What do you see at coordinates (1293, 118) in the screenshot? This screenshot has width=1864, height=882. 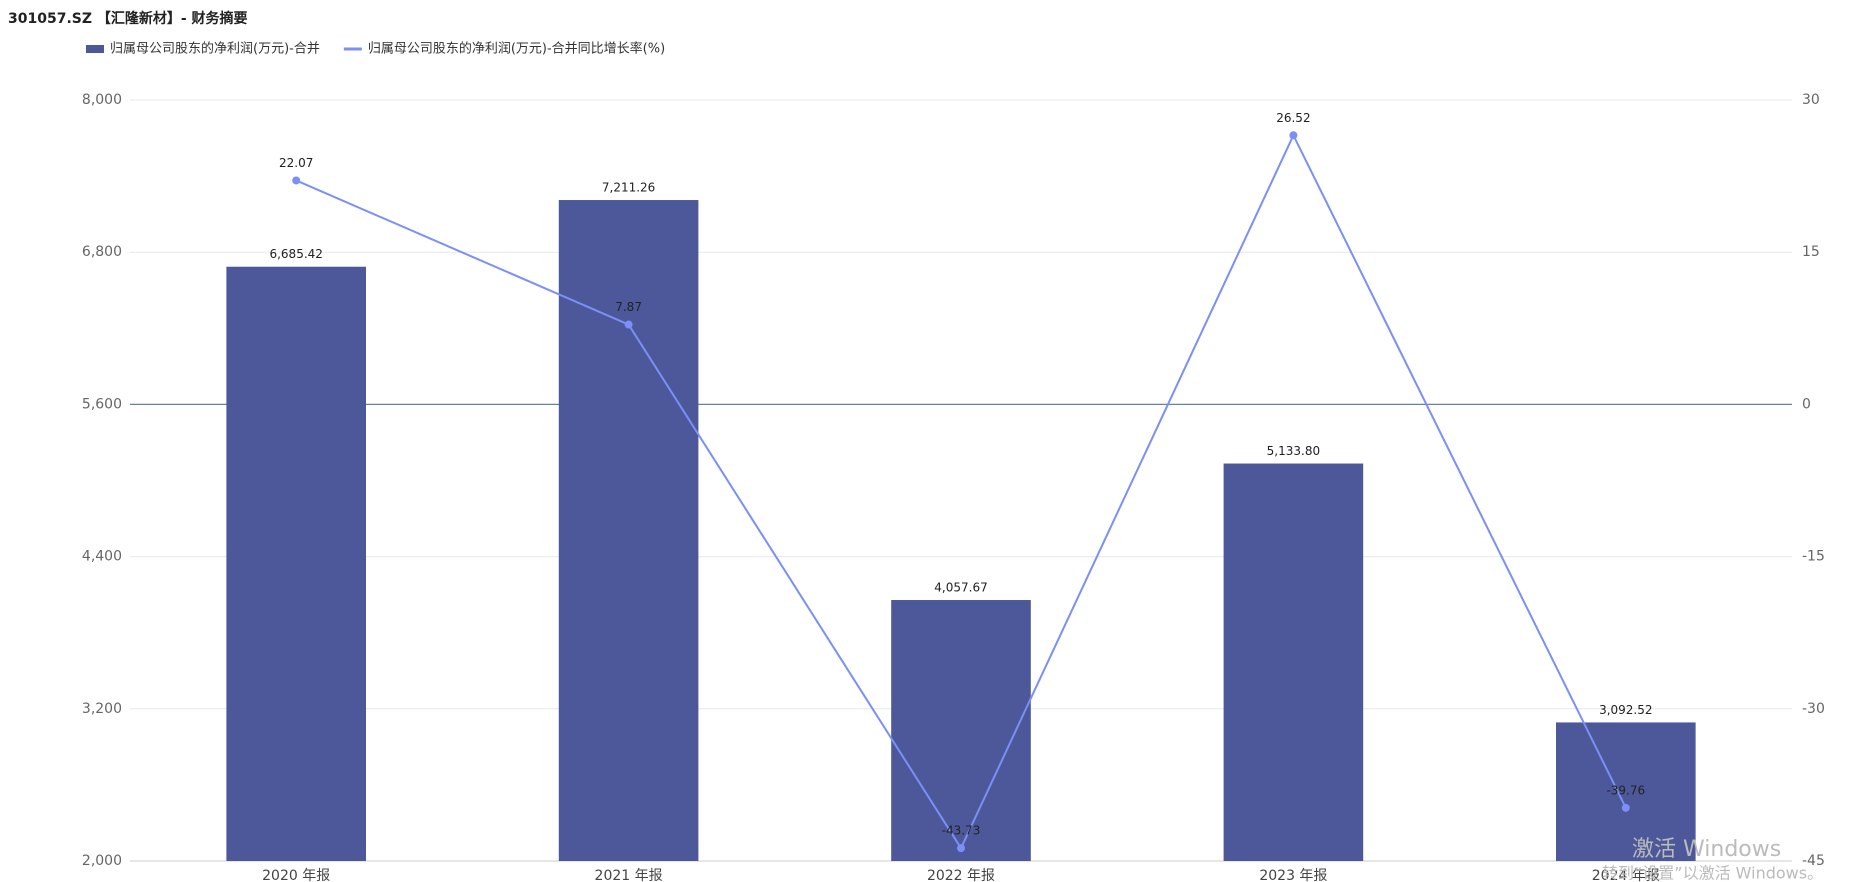 I see `line-value-label: 26.52` at bounding box center [1293, 118].